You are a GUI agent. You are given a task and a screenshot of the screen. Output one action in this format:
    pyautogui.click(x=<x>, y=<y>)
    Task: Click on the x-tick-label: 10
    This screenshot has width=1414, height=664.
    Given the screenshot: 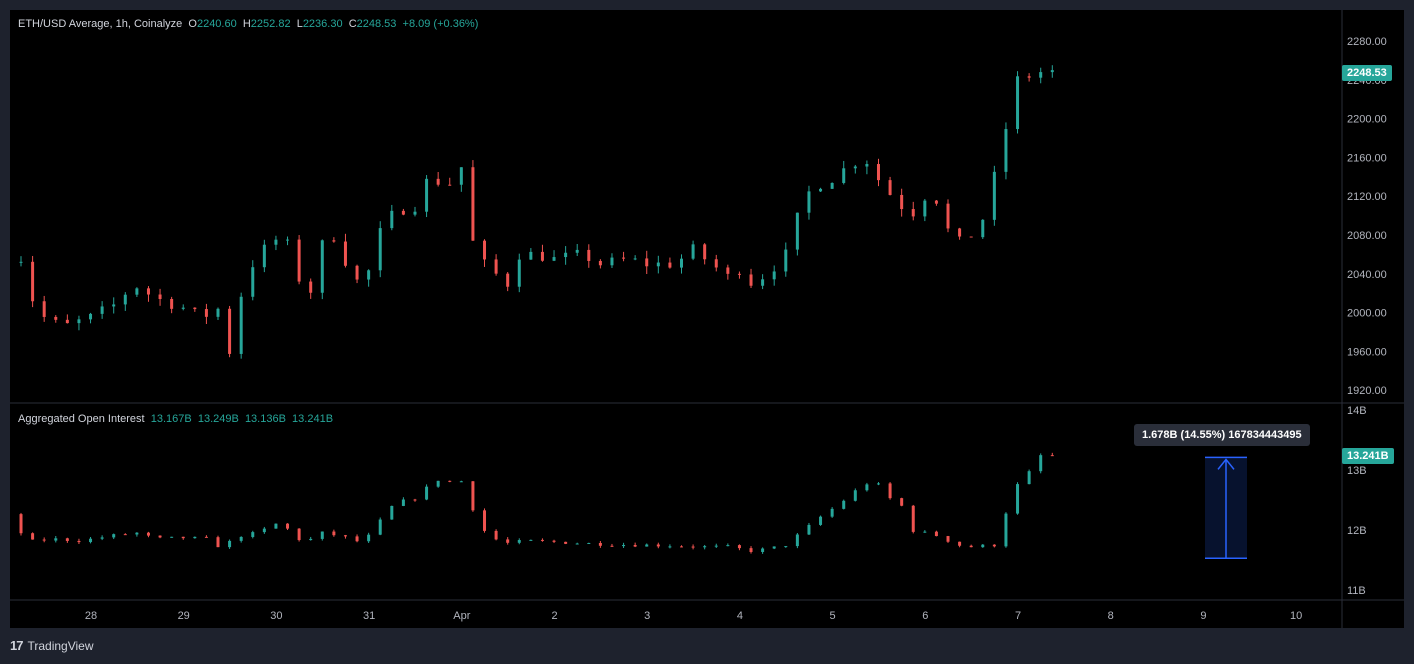 What is the action you would take?
    pyautogui.click(x=1296, y=616)
    